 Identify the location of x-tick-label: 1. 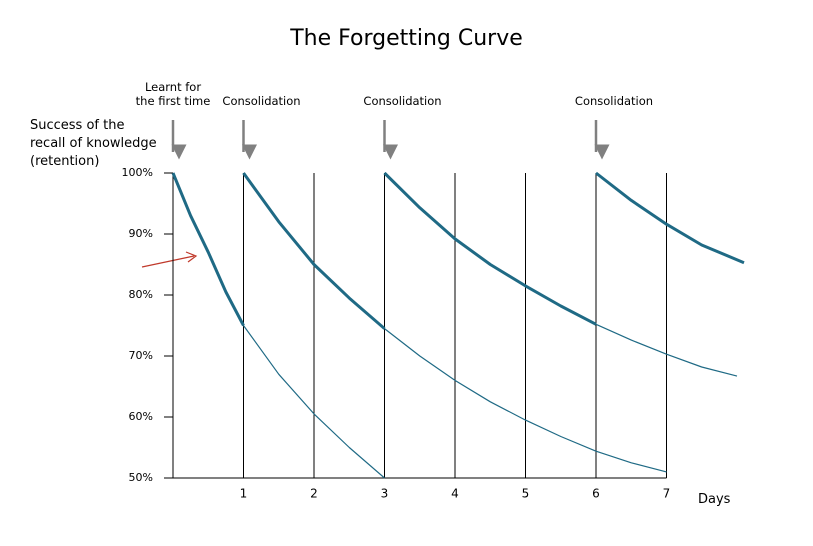
(244, 494).